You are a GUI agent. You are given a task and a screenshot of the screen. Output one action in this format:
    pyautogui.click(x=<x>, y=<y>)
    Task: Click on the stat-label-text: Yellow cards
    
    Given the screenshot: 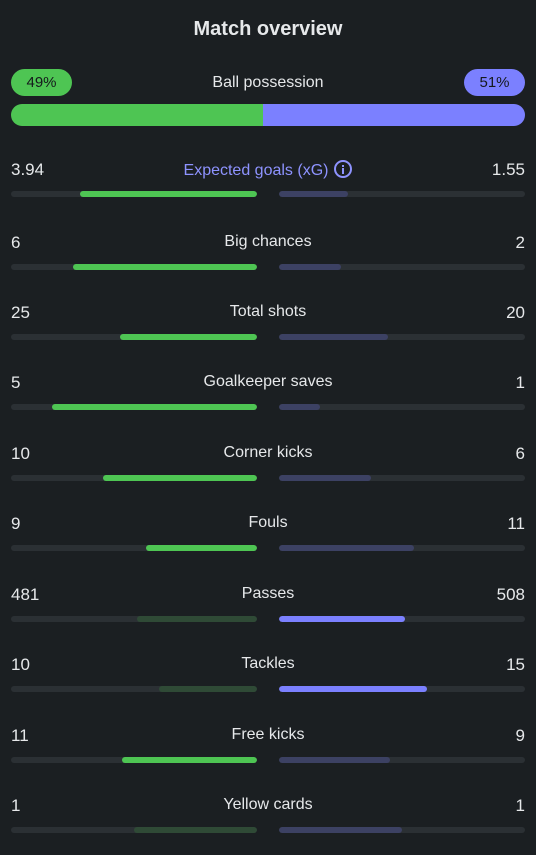 What is the action you would take?
    pyautogui.click(x=268, y=804)
    